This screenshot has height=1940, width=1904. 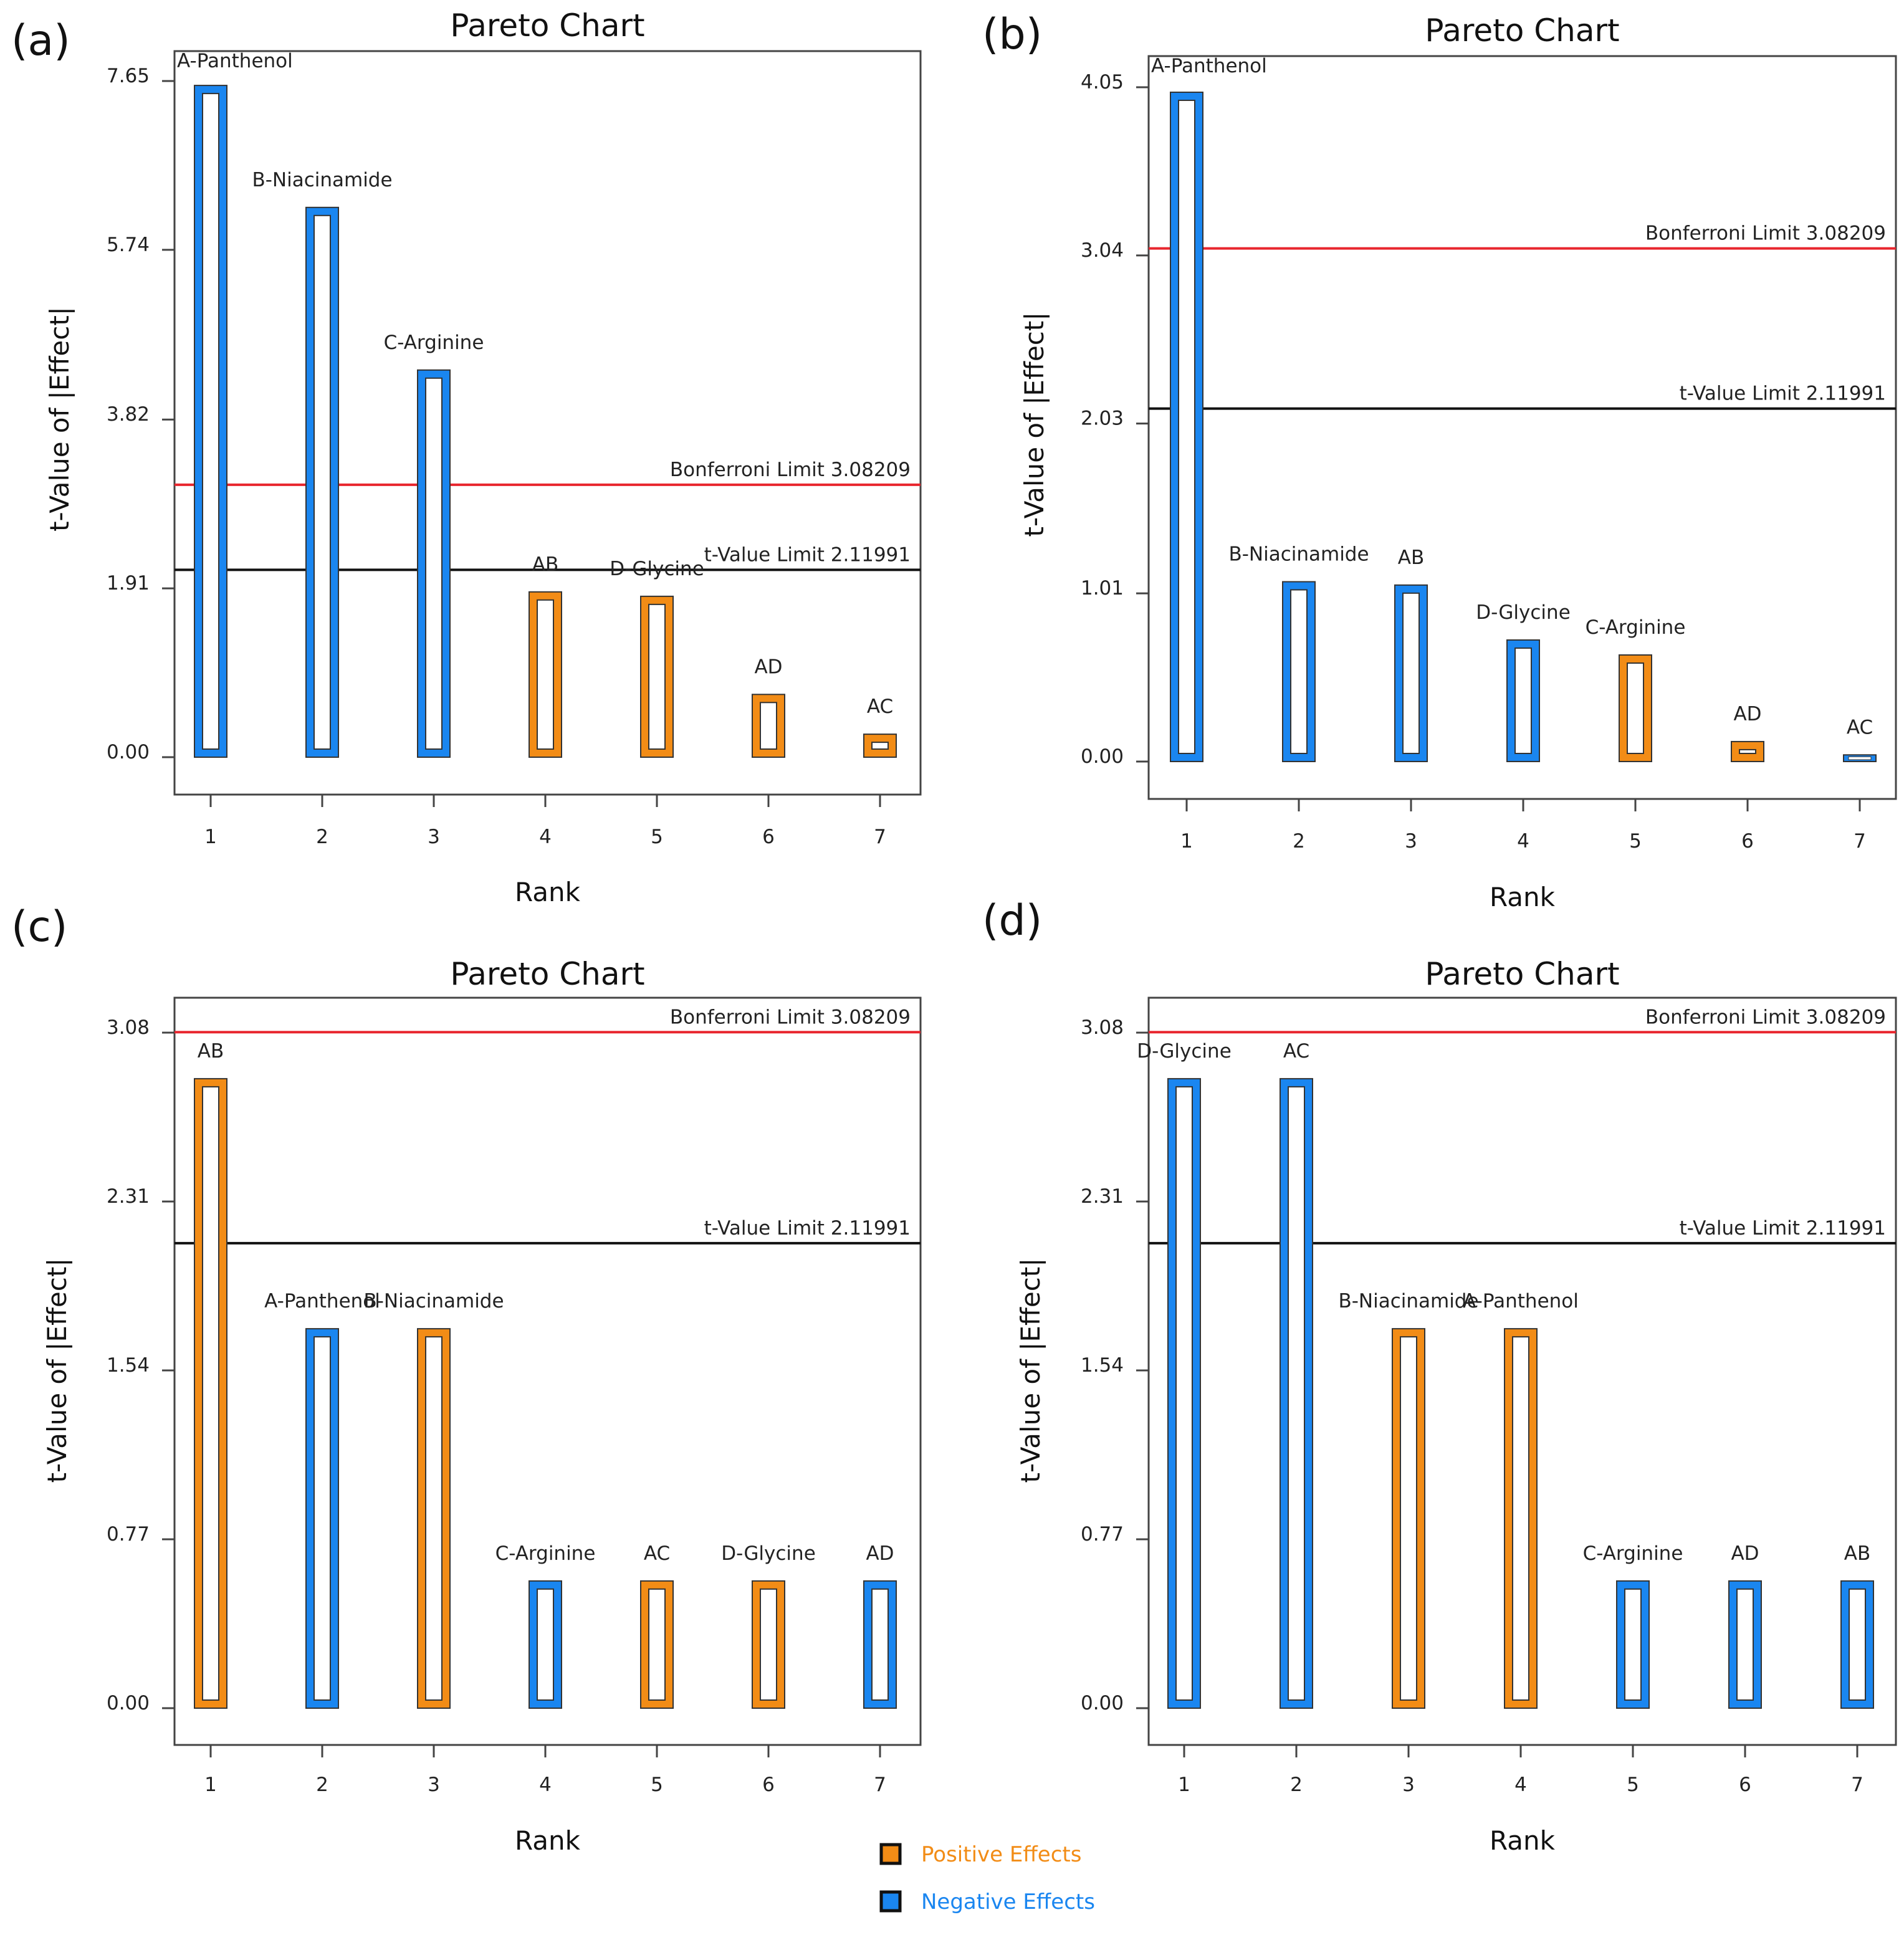 What do you see at coordinates (40, 40) in the screenshot?
I see `panel-label: (a)` at bounding box center [40, 40].